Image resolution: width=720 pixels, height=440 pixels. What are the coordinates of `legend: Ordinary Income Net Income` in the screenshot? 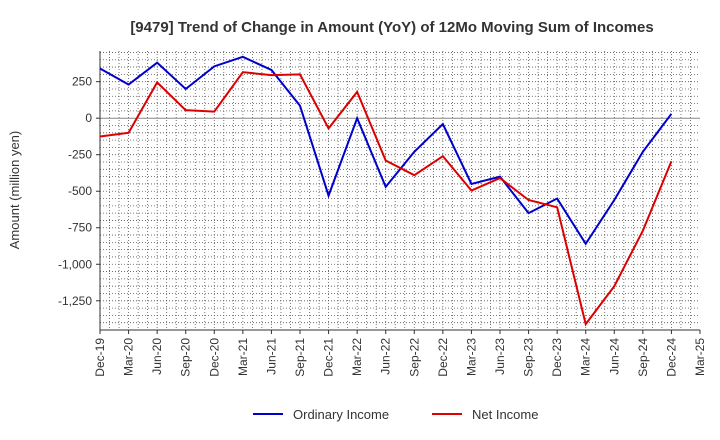 It's located at (395, 414).